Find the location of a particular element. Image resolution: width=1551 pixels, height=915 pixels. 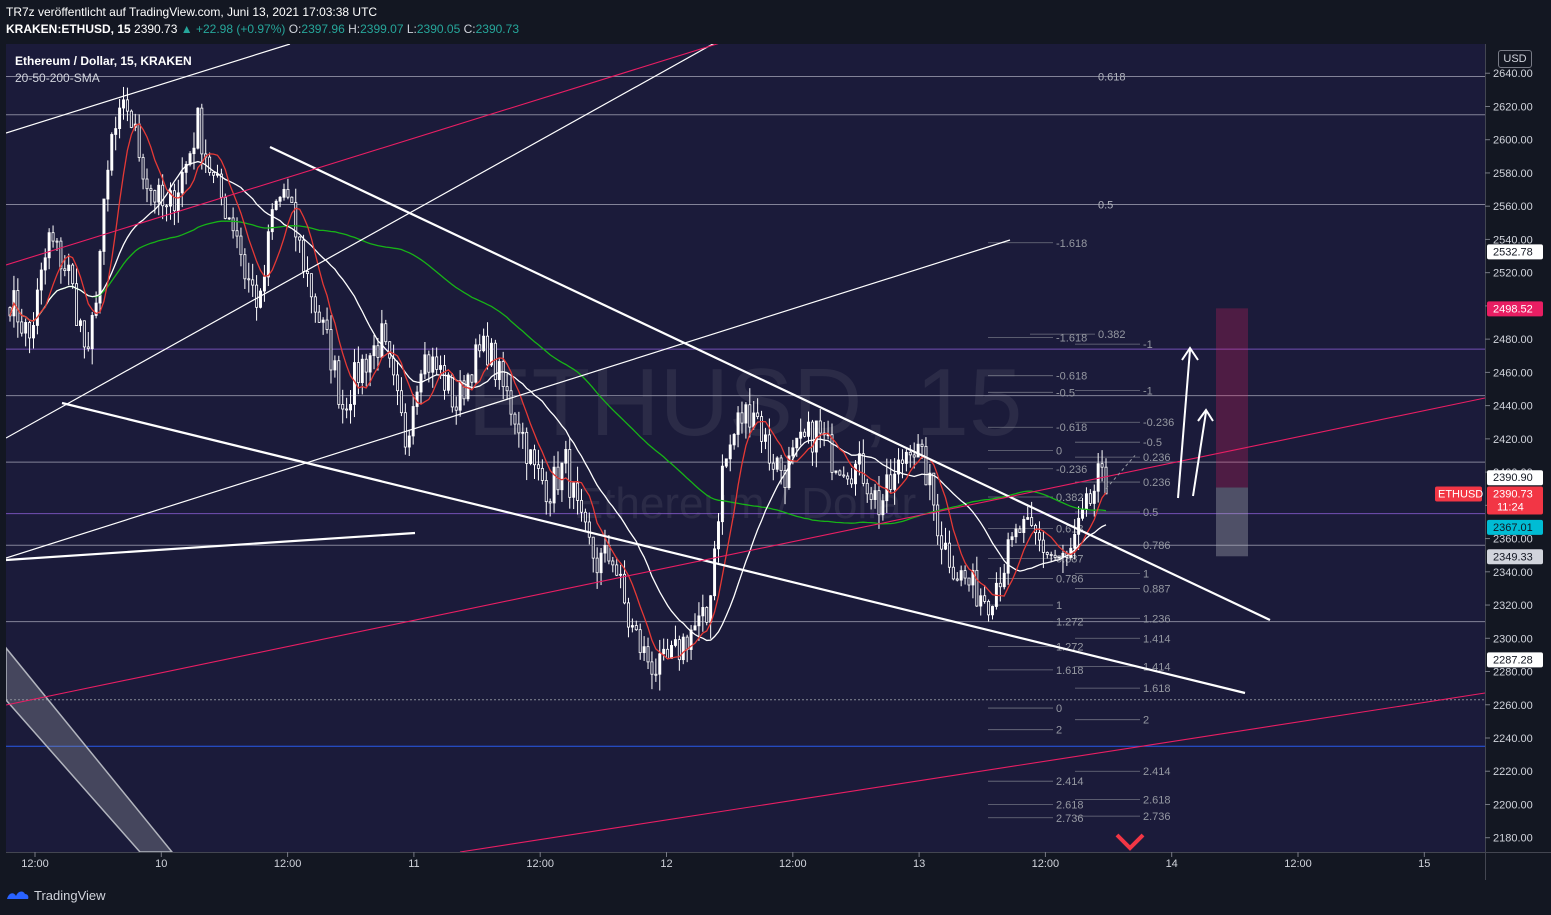

fib-level-label: 1 is located at coordinates (1146, 574).